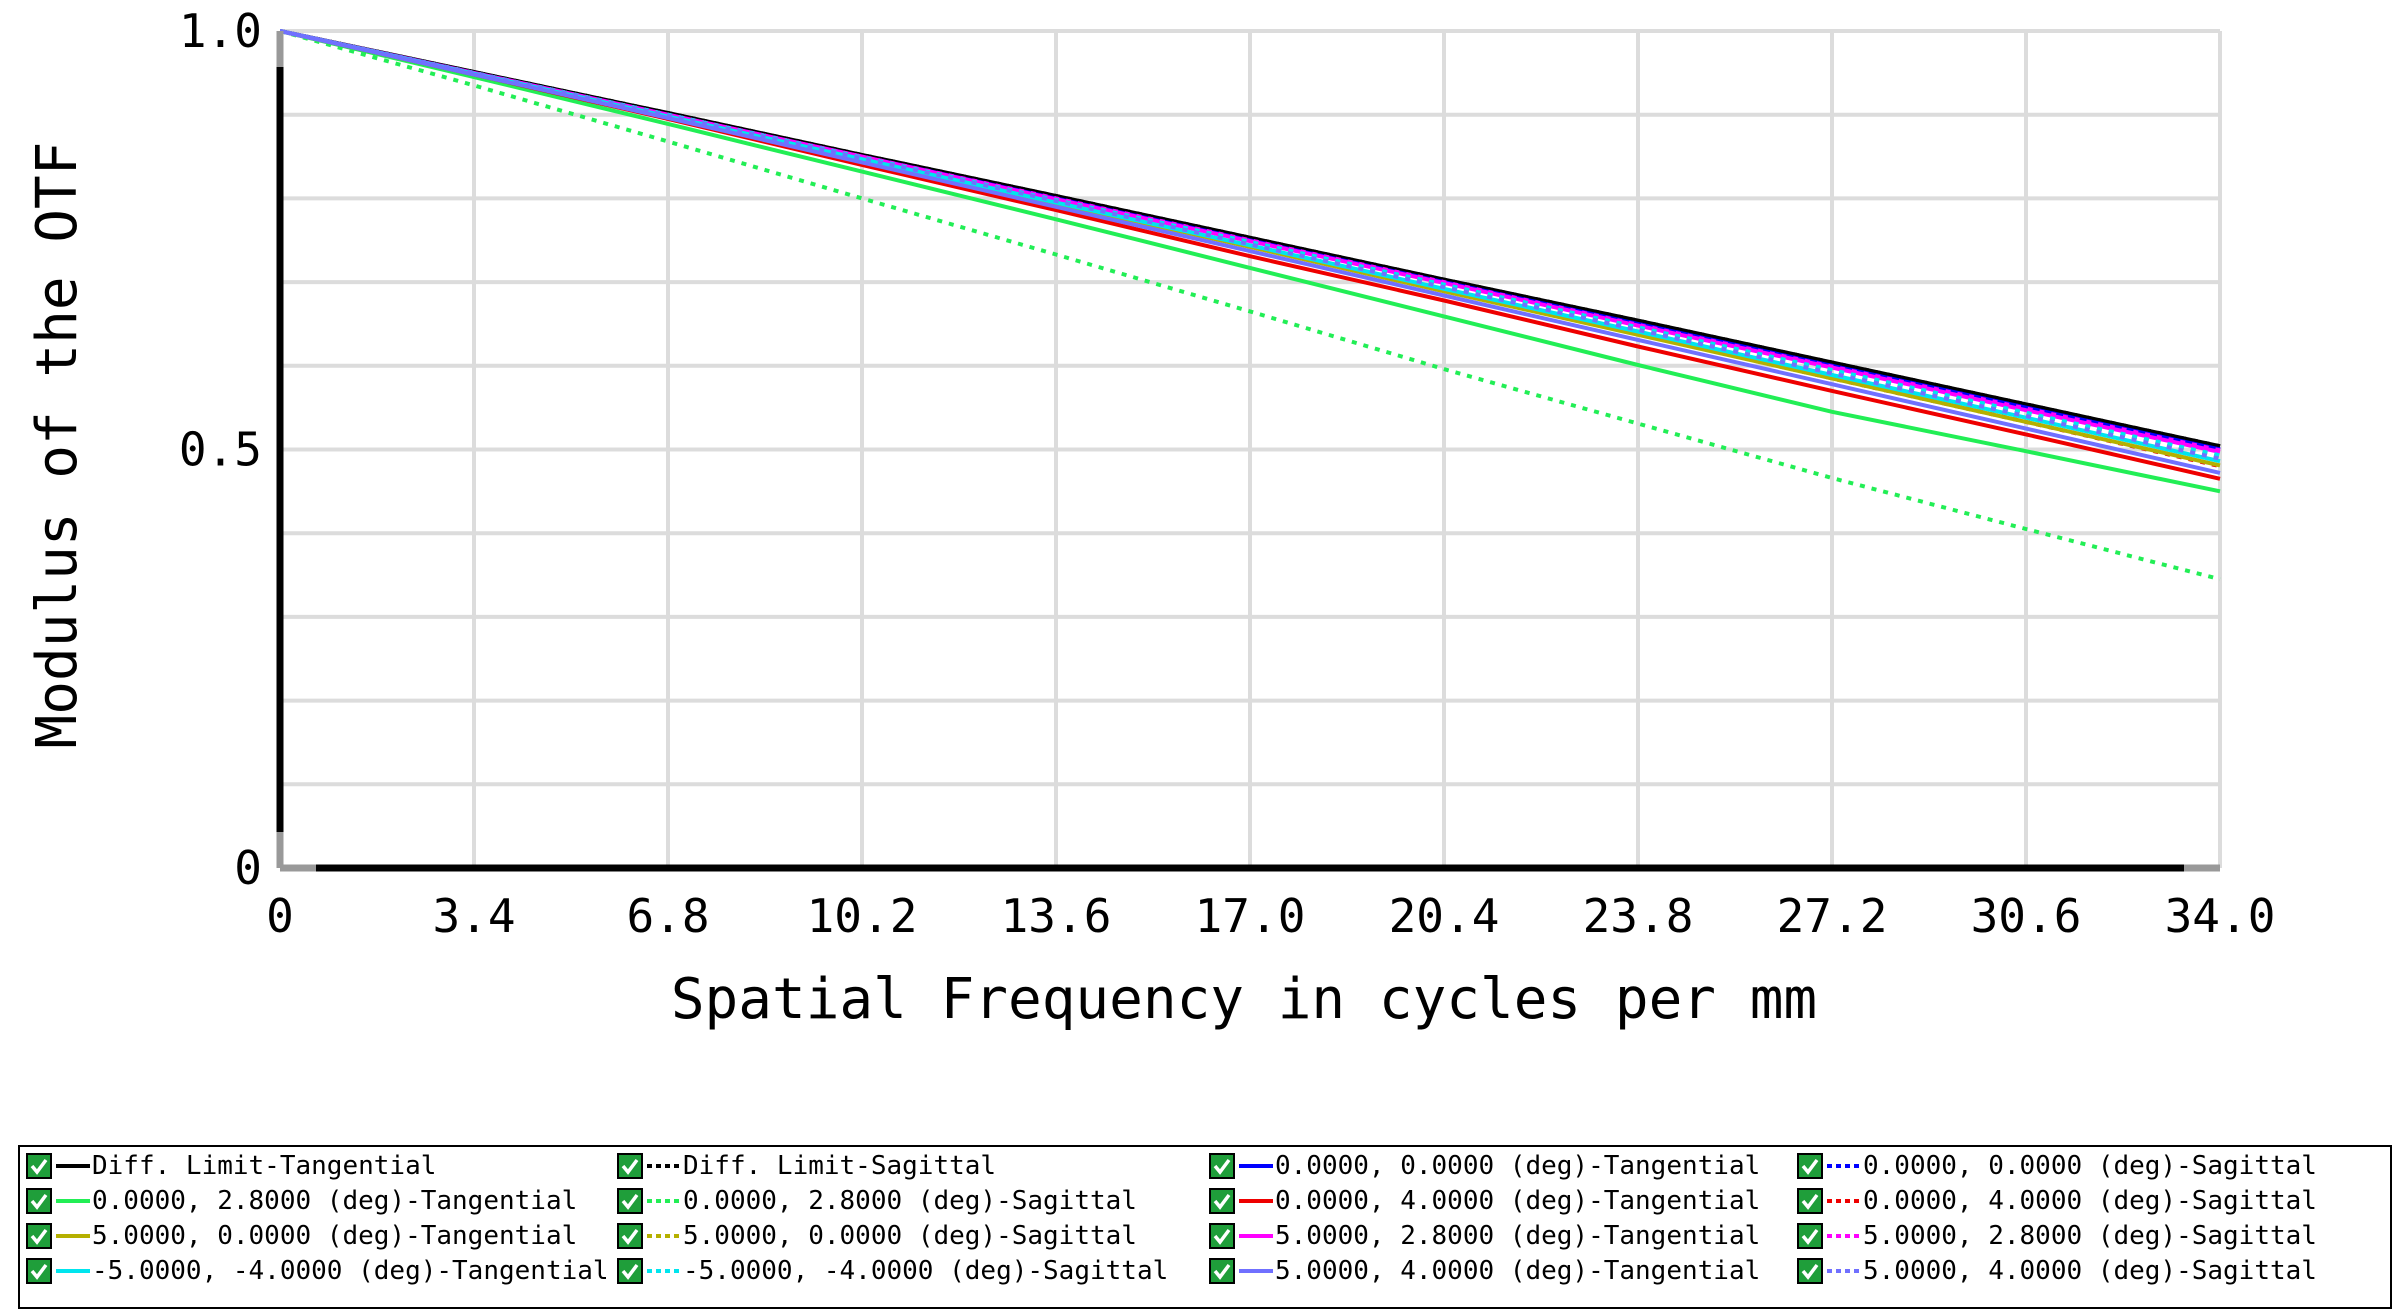 The image size is (2401, 1315). What do you see at coordinates (2220, 916) in the screenshot?
I see `x-tick-label: 34.0` at bounding box center [2220, 916].